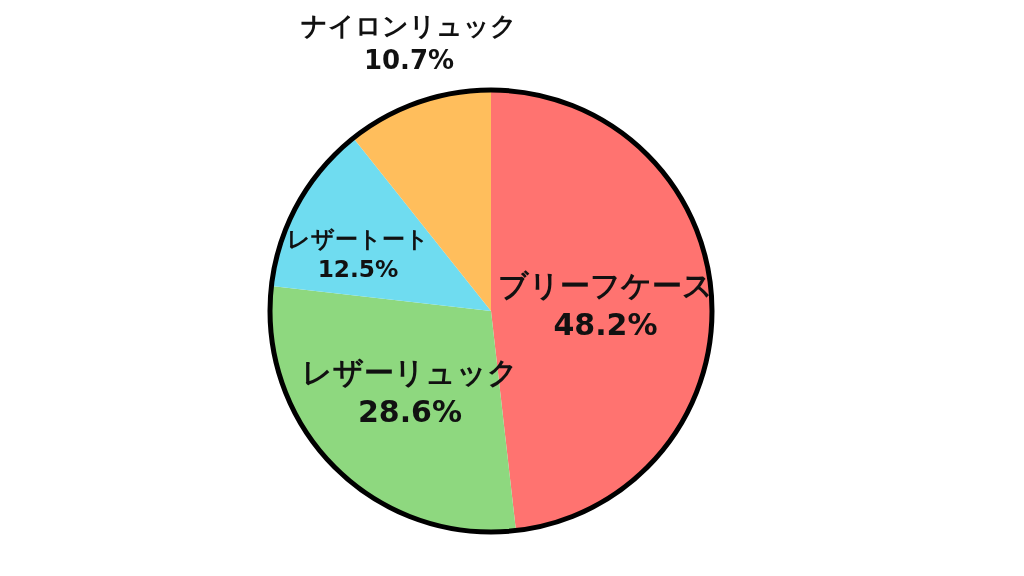 The height and width of the screenshot is (576, 1024). What do you see at coordinates (358, 269) in the screenshot?
I see `data-label: 12.5%` at bounding box center [358, 269].